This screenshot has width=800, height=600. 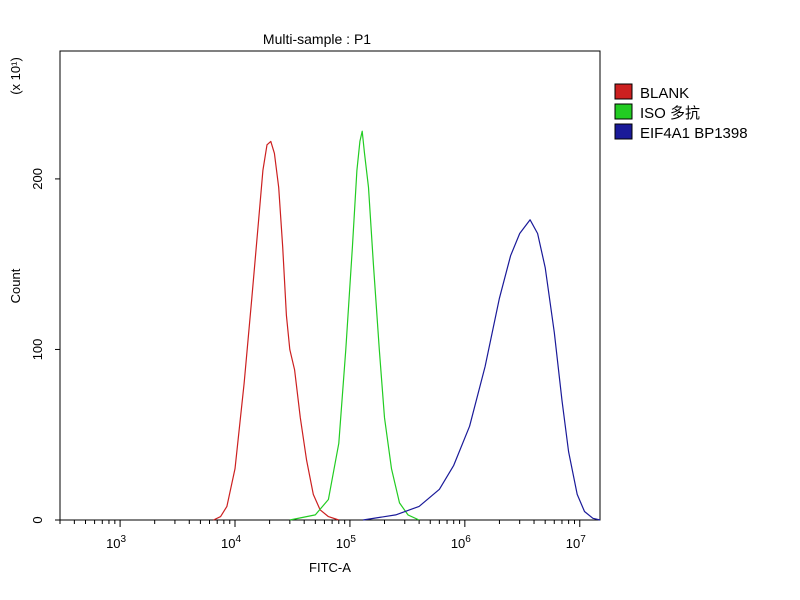 I want to click on x-tick-label: 10⁶, so click(x=461, y=542).